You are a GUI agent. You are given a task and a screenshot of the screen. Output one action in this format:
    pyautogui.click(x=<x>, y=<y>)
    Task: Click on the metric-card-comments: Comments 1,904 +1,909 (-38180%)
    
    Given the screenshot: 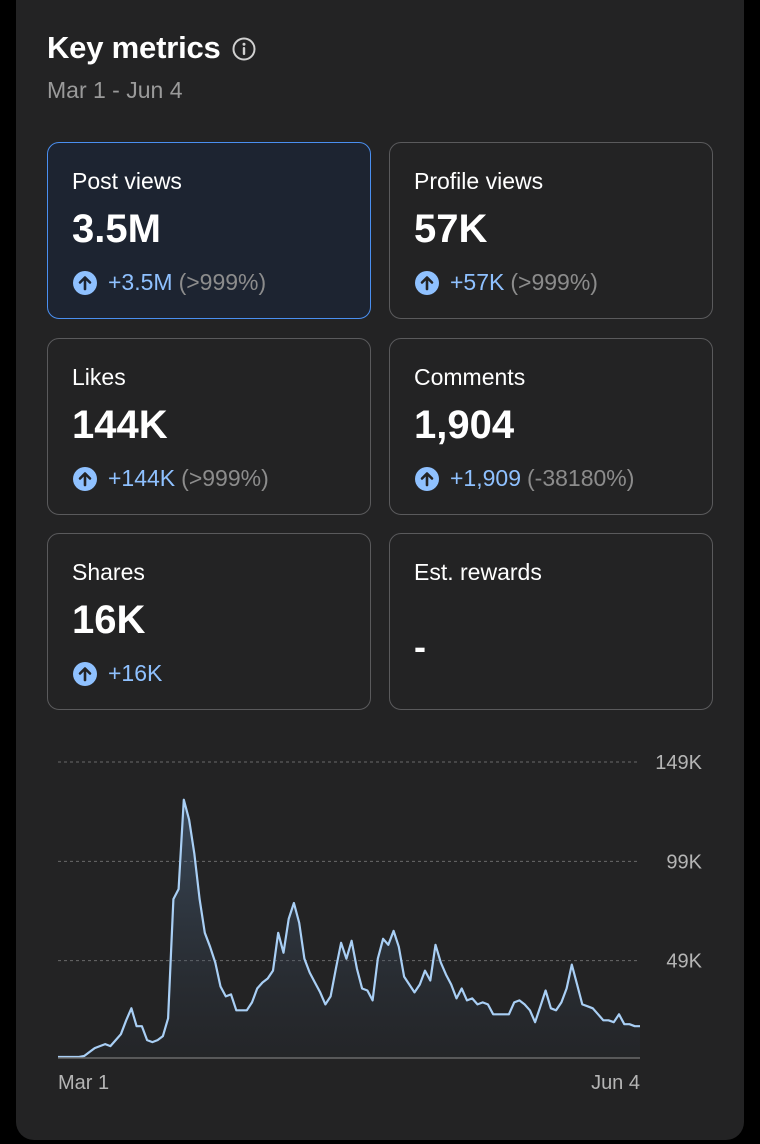 What is the action you would take?
    pyautogui.click(x=551, y=426)
    